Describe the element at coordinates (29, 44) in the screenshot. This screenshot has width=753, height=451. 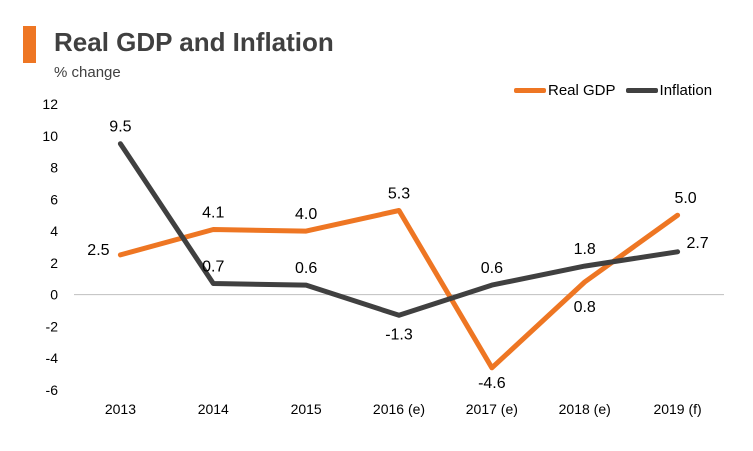
I see `title-accent-bar` at that location.